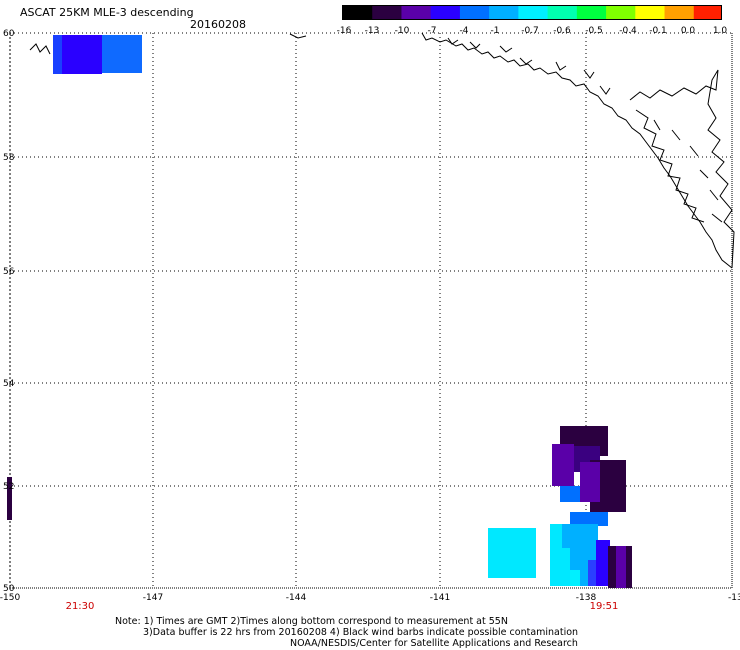 The height and width of the screenshot is (650, 740). Describe the element at coordinates (658, 31) in the screenshot. I see `color-scale-tick: -0.1` at that location.